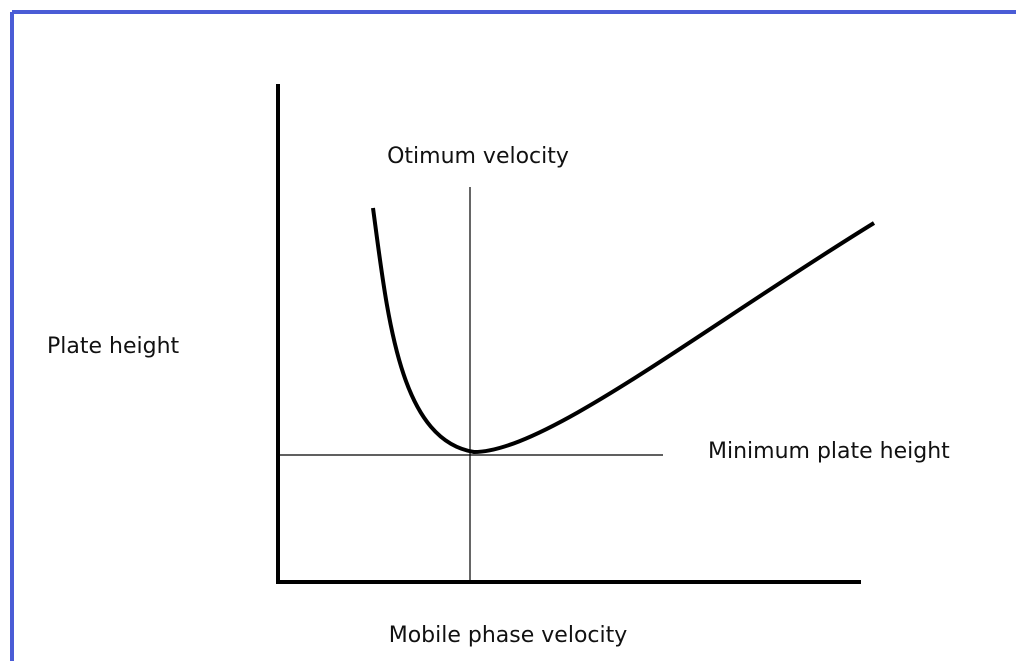 The height and width of the screenshot is (661, 1016). Describe the element at coordinates (113, 346) in the screenshot. I see `y-axis-label: Plate height` at that location.